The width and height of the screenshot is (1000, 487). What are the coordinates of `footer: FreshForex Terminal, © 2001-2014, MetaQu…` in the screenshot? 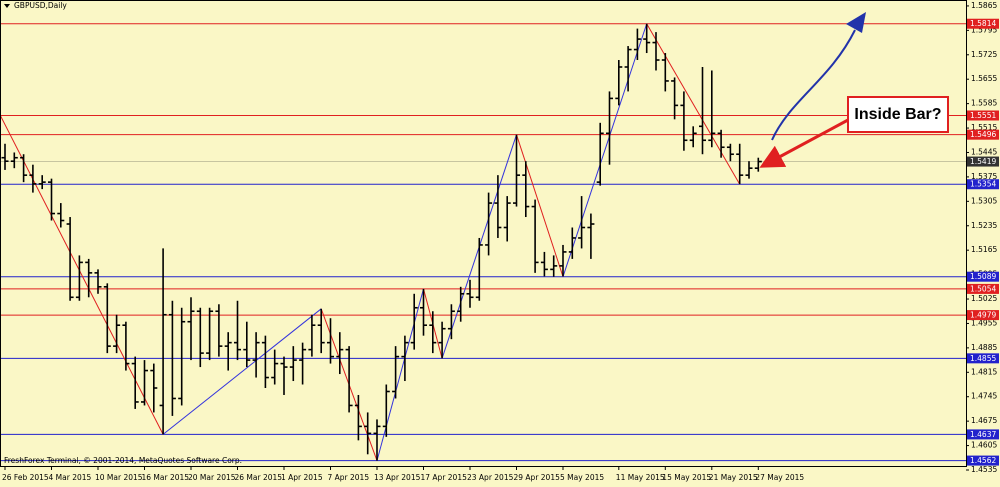 It's located at (123, 460).